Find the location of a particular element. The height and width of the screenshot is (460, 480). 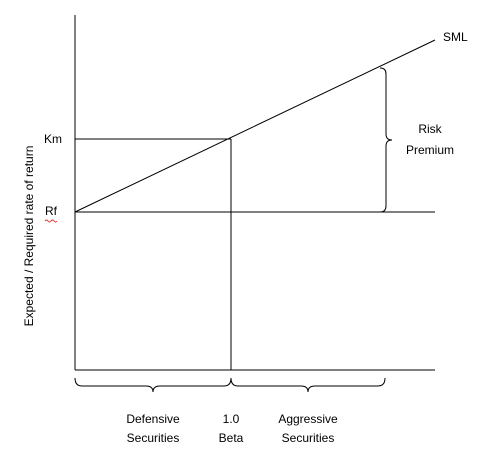

defensive-brace is located at coordinates (153, 385).